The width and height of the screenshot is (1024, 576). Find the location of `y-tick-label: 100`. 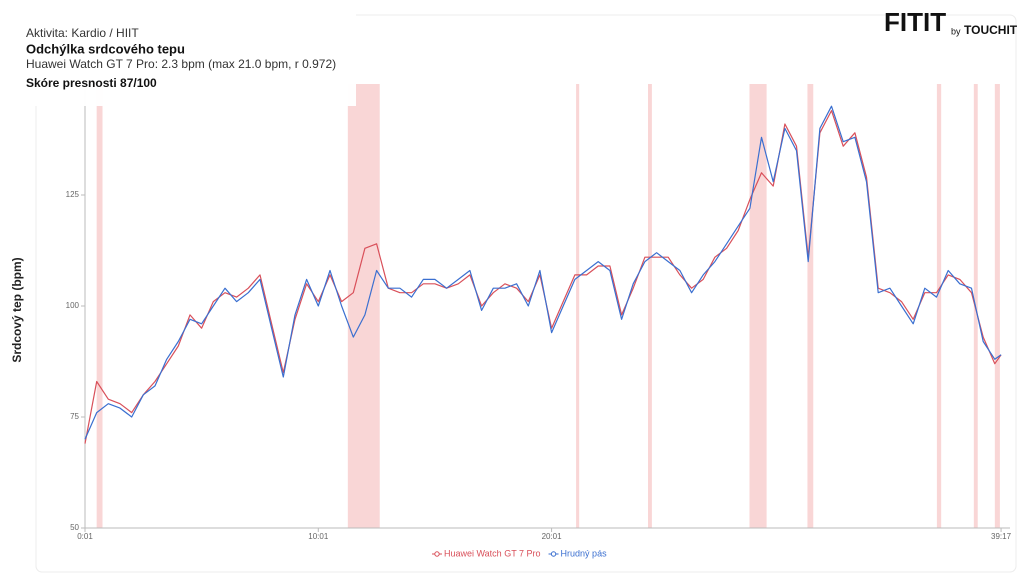

y-tick-label: 100 is located at coordinates (73, 305).